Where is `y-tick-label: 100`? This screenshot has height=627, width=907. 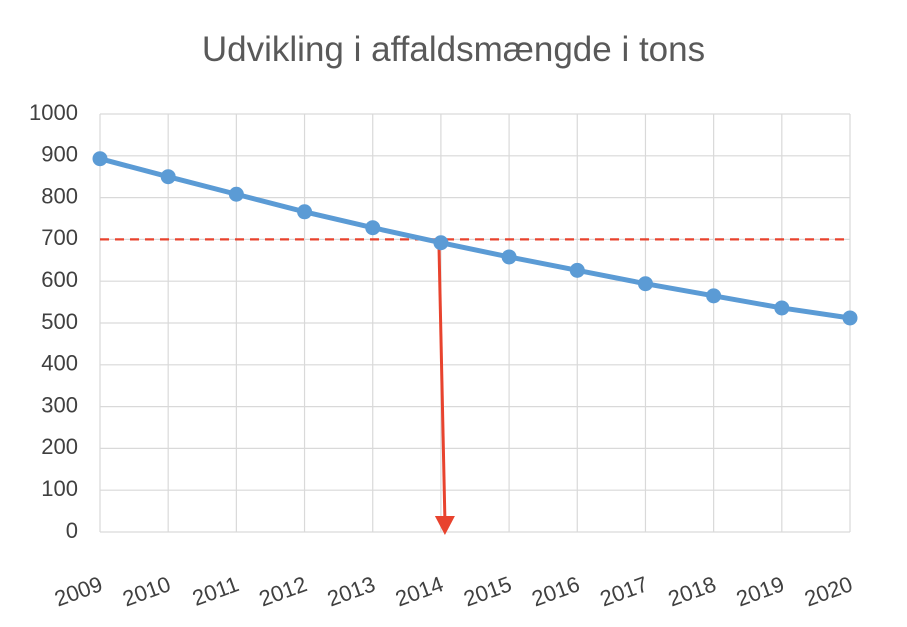 y-tick-label: 100 is located at coordinates (59, 488).